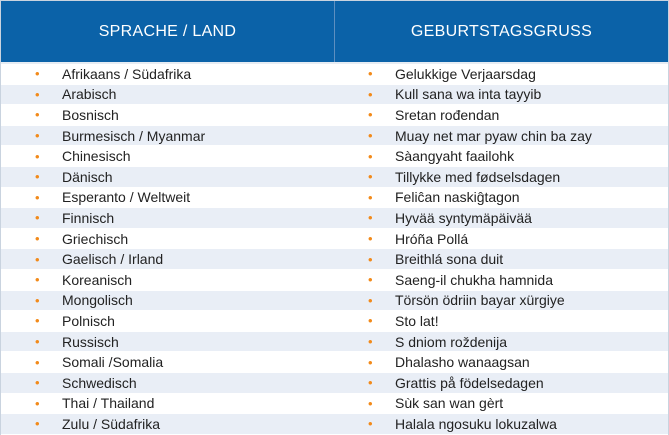 This screenshot has width=669, height=435. What do you see at coordinates (417, 320) in the screenshot?
I see `greeting-label: Sto lat!` at bounding box center [417, 320].